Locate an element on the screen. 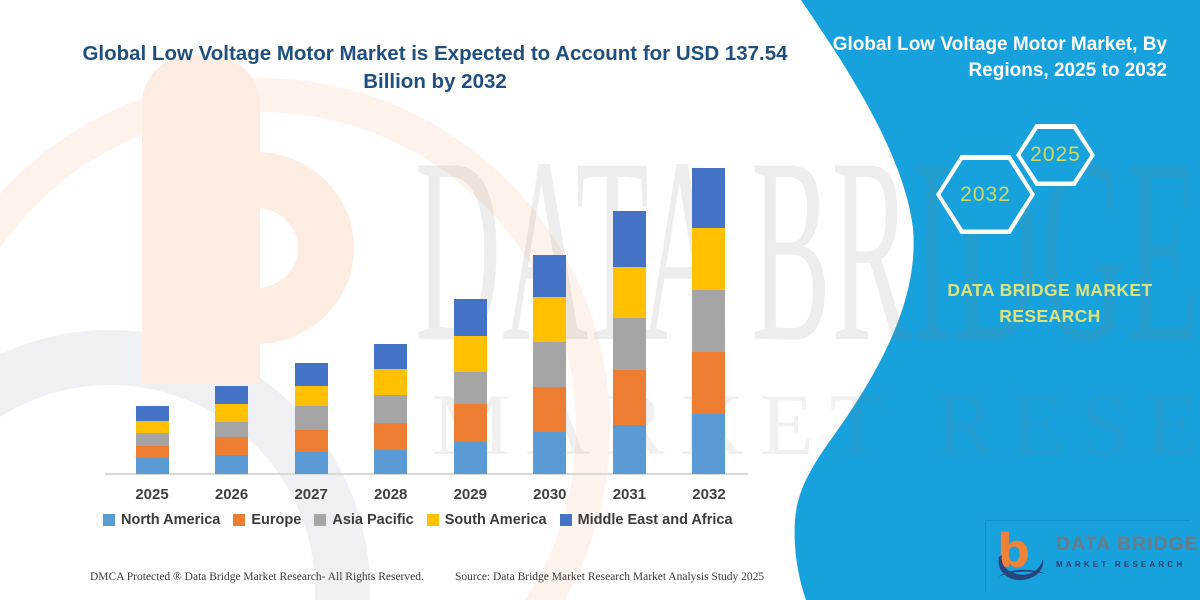 The height and width of the screenshot is (600, 1200). legend-item-middle-east-and-africa: Middle East and Africa is located at coordinates (646, 520).